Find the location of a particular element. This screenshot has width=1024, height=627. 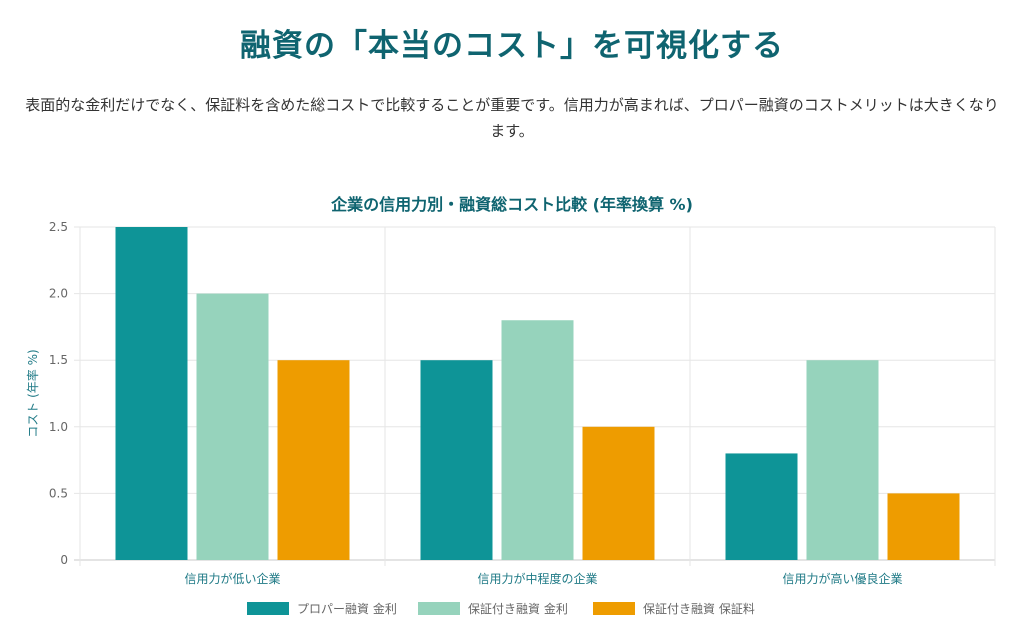

x-tick-label: 信用力が中程度の企業 is located at coordinates (537, 578).